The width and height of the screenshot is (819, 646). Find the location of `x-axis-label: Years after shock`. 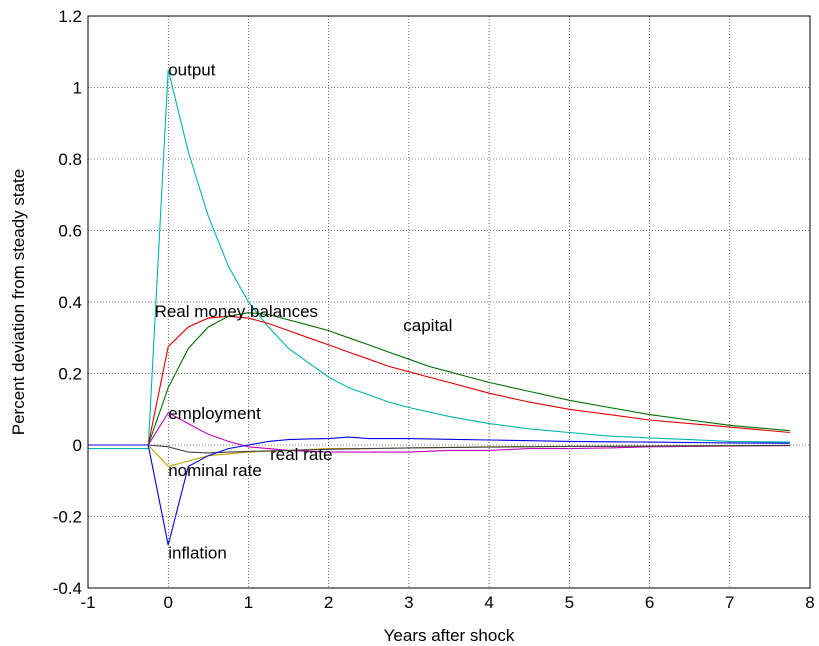

x-axis-label: Years after shock is located at coordinates (449, 635).